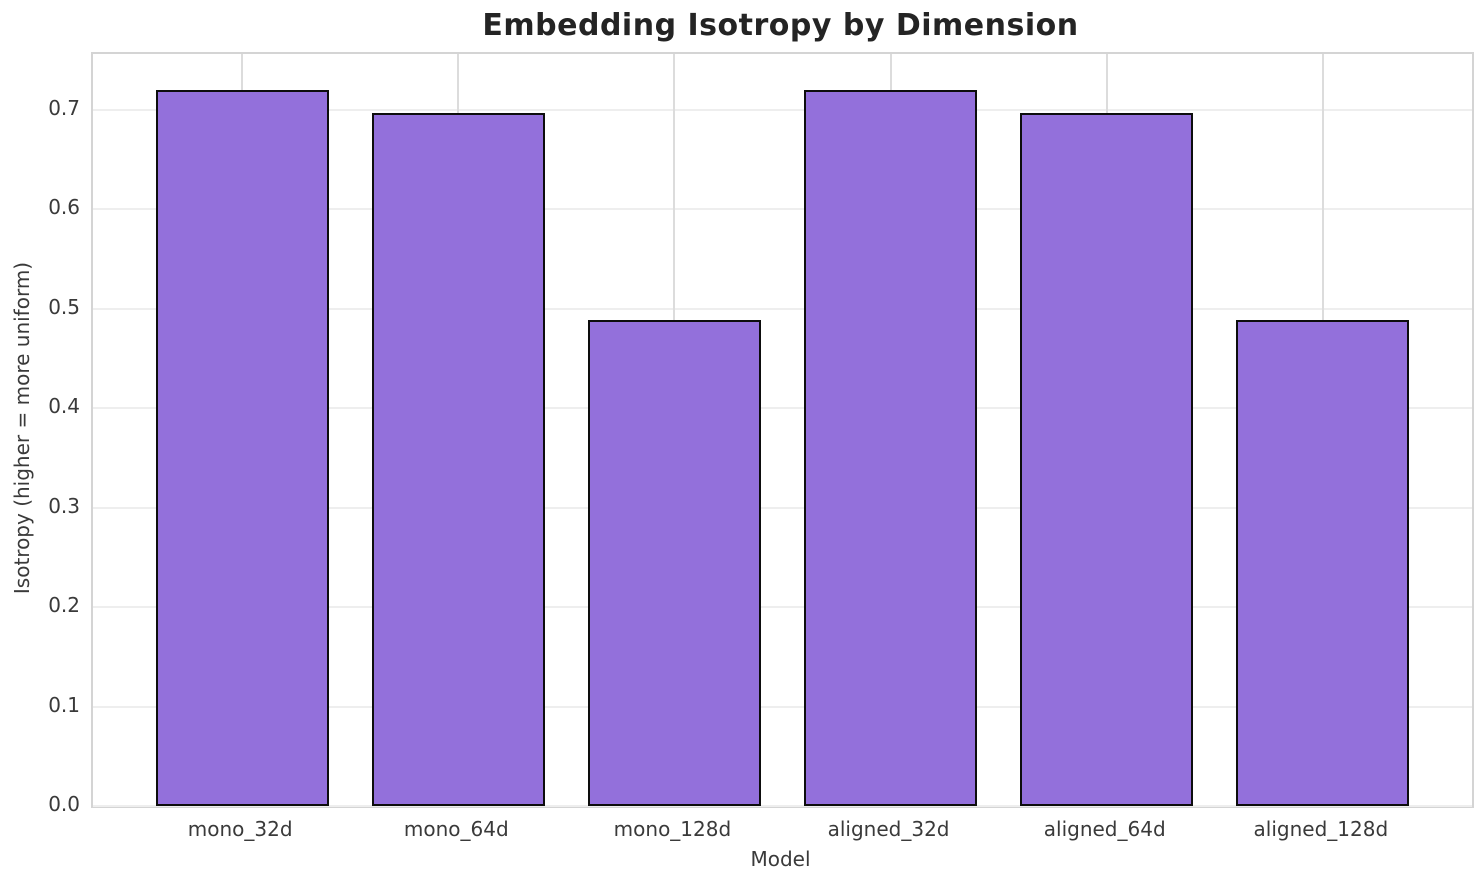 This screenshot has width=1484, height=885. I want to click on x-tick-label-aligned_64d: aligned_64d, so click(1104, 829).